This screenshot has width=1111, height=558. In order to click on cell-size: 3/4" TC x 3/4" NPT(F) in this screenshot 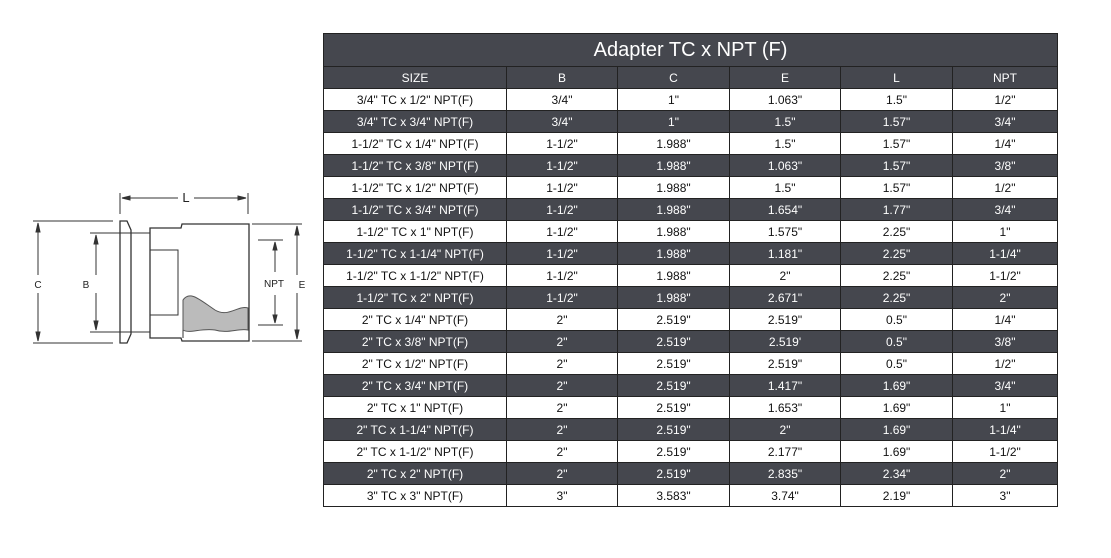, I will do `click(415, 121)`.